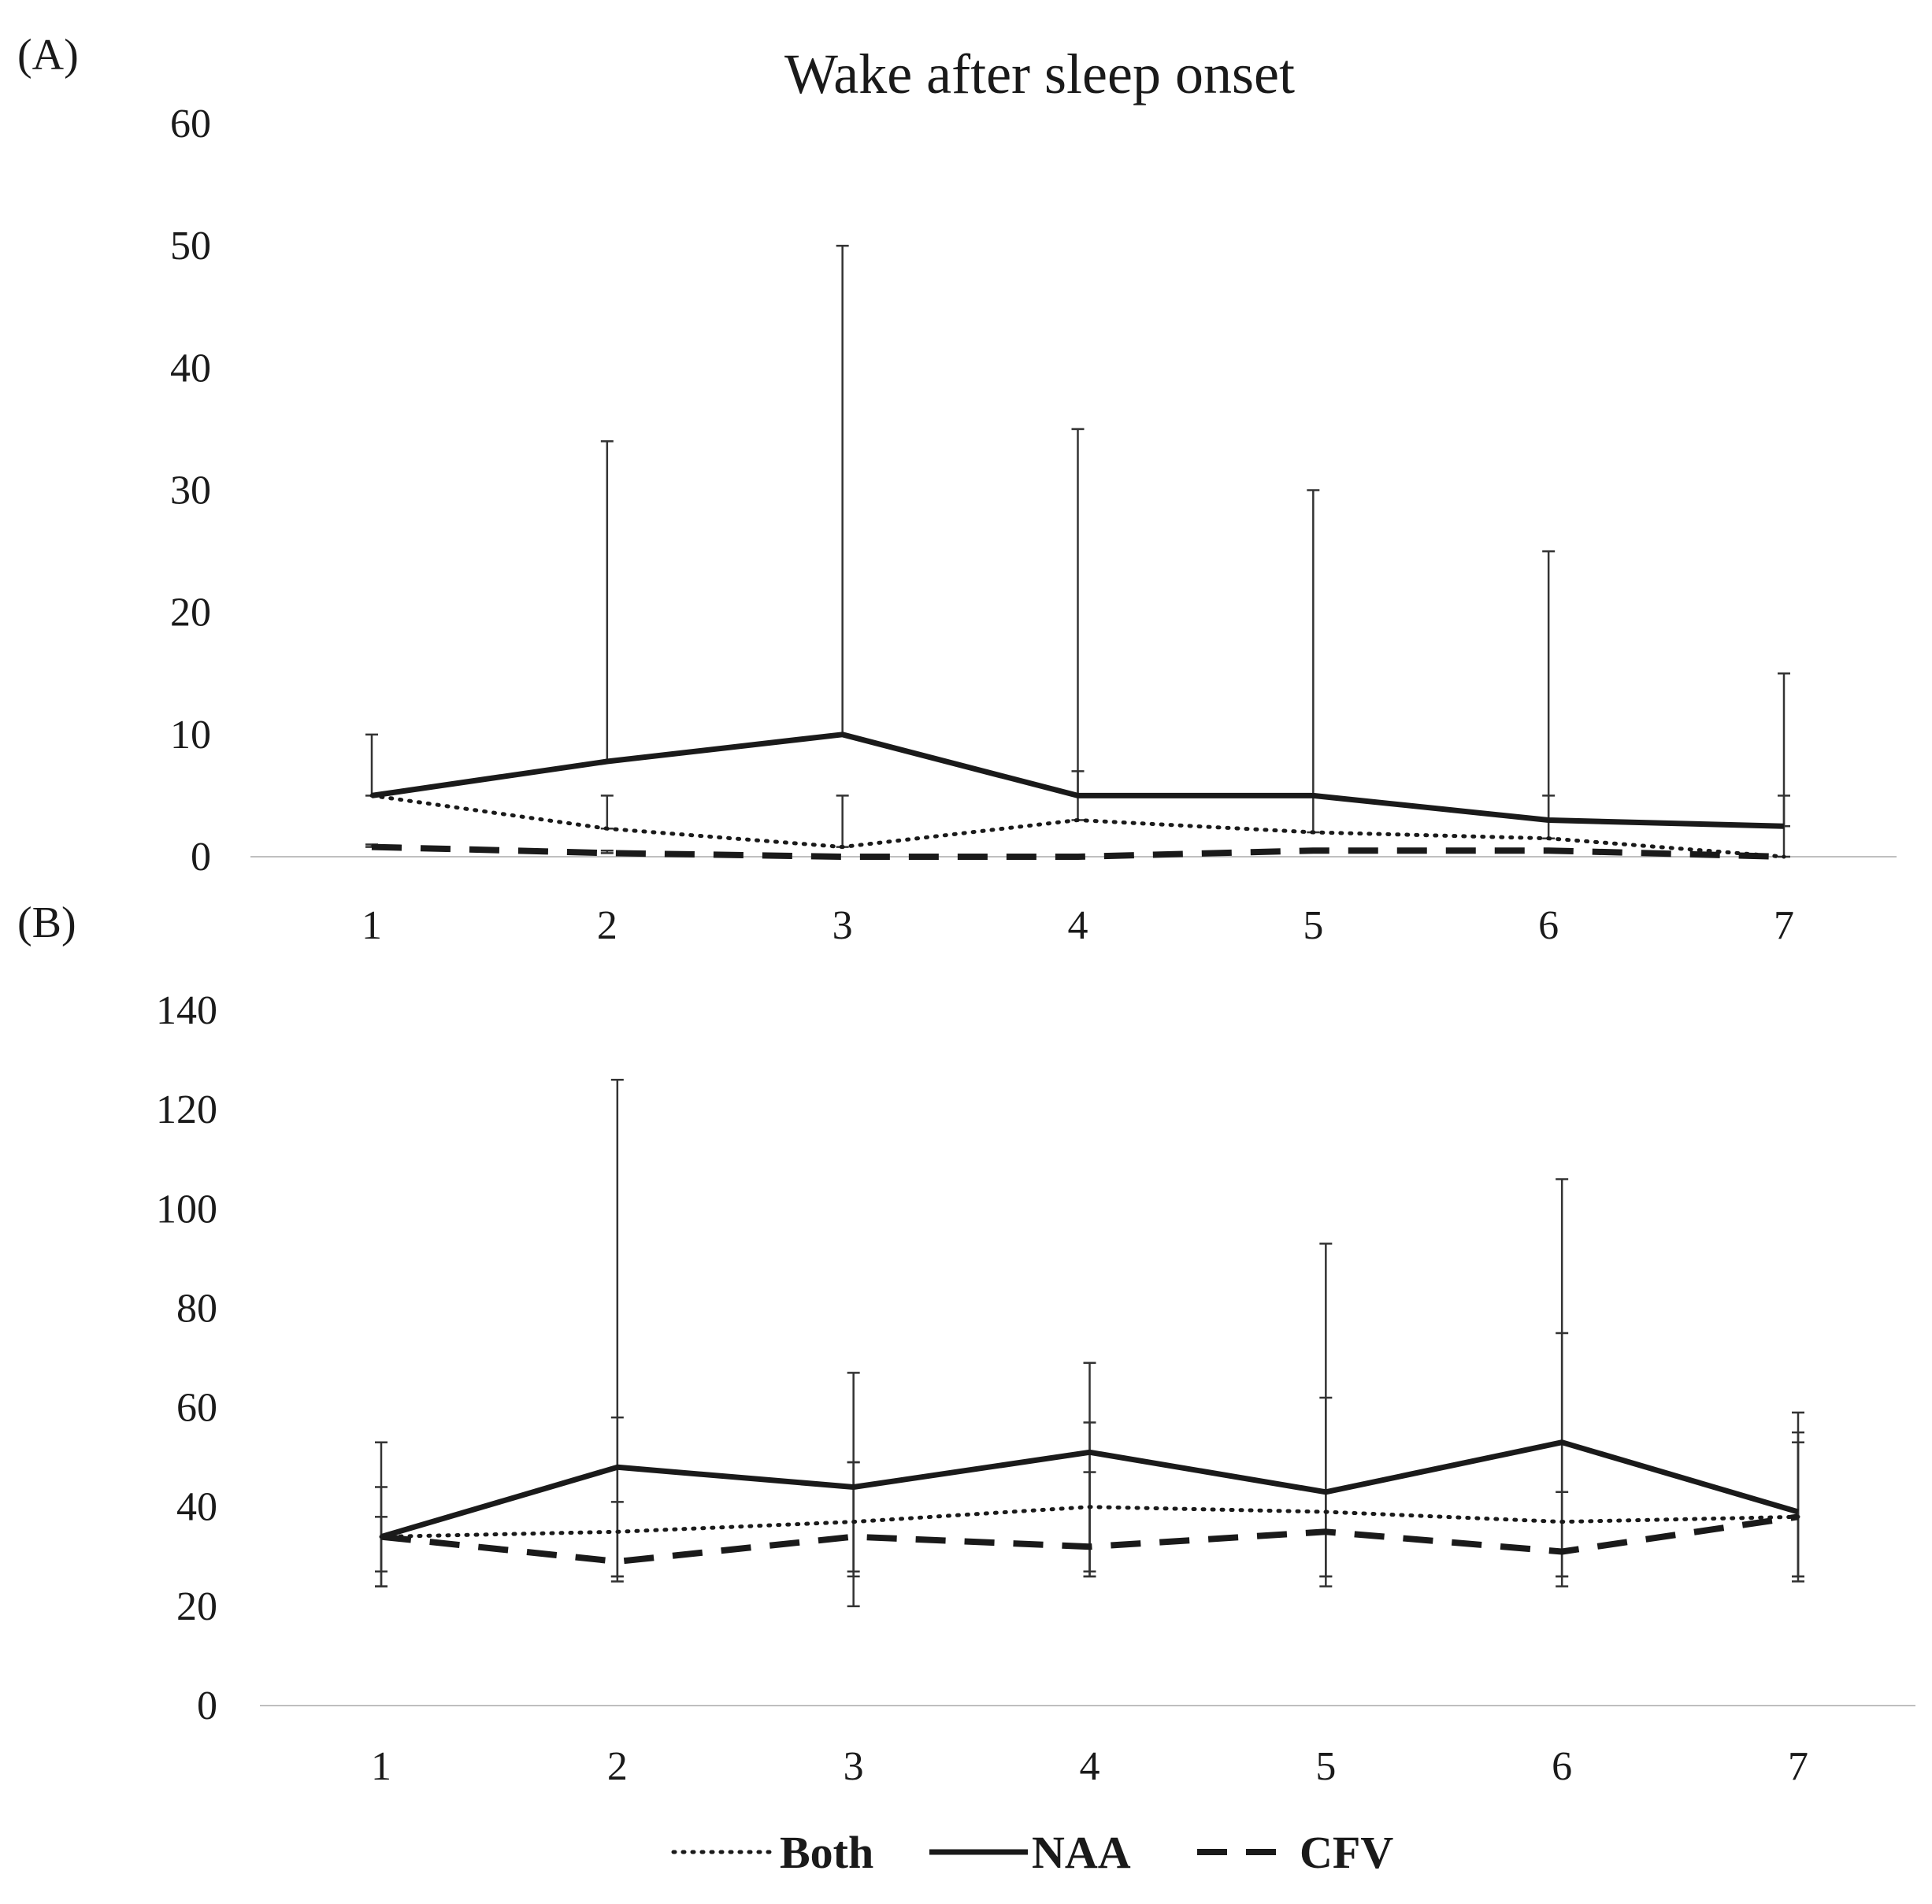 This screenshot has width=1932, height=1904. Describe the element at coordinates (207, 1706) in the screenshot. I see `panel-b-y-tick-0: 0` at that location.